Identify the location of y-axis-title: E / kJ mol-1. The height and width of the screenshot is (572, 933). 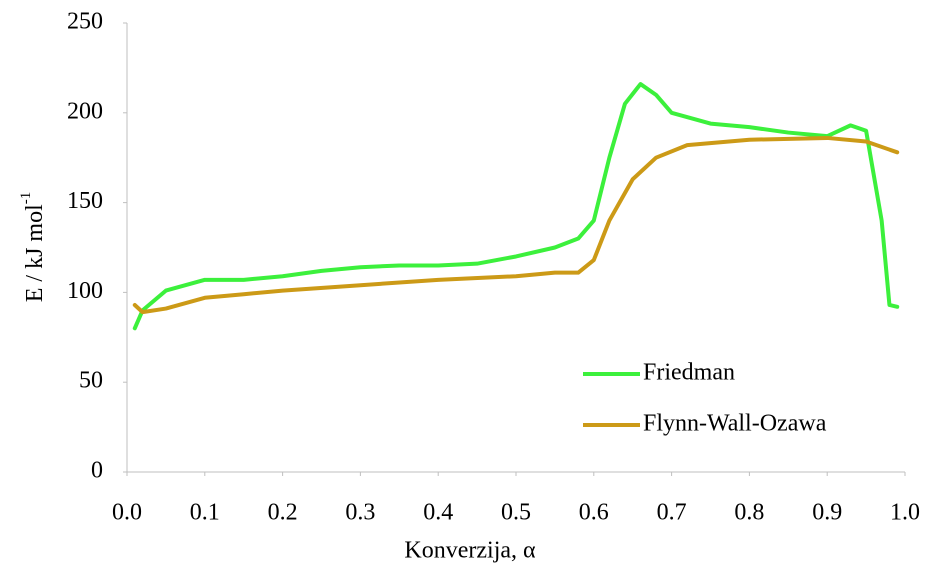
(32, 247).